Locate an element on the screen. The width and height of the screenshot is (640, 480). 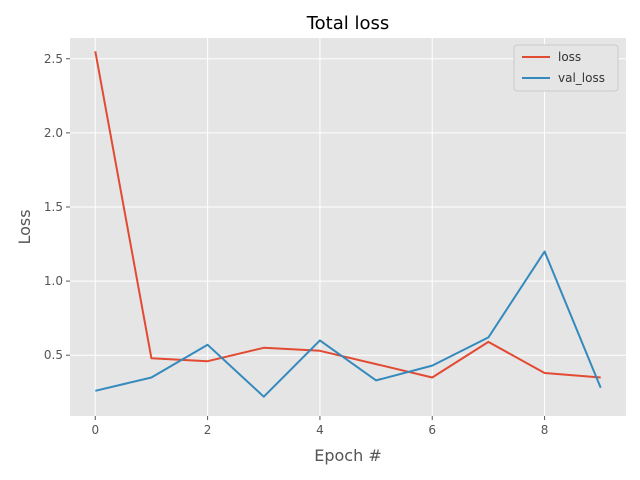
x-tick-label: 4 is located at coordinates (320, 430).